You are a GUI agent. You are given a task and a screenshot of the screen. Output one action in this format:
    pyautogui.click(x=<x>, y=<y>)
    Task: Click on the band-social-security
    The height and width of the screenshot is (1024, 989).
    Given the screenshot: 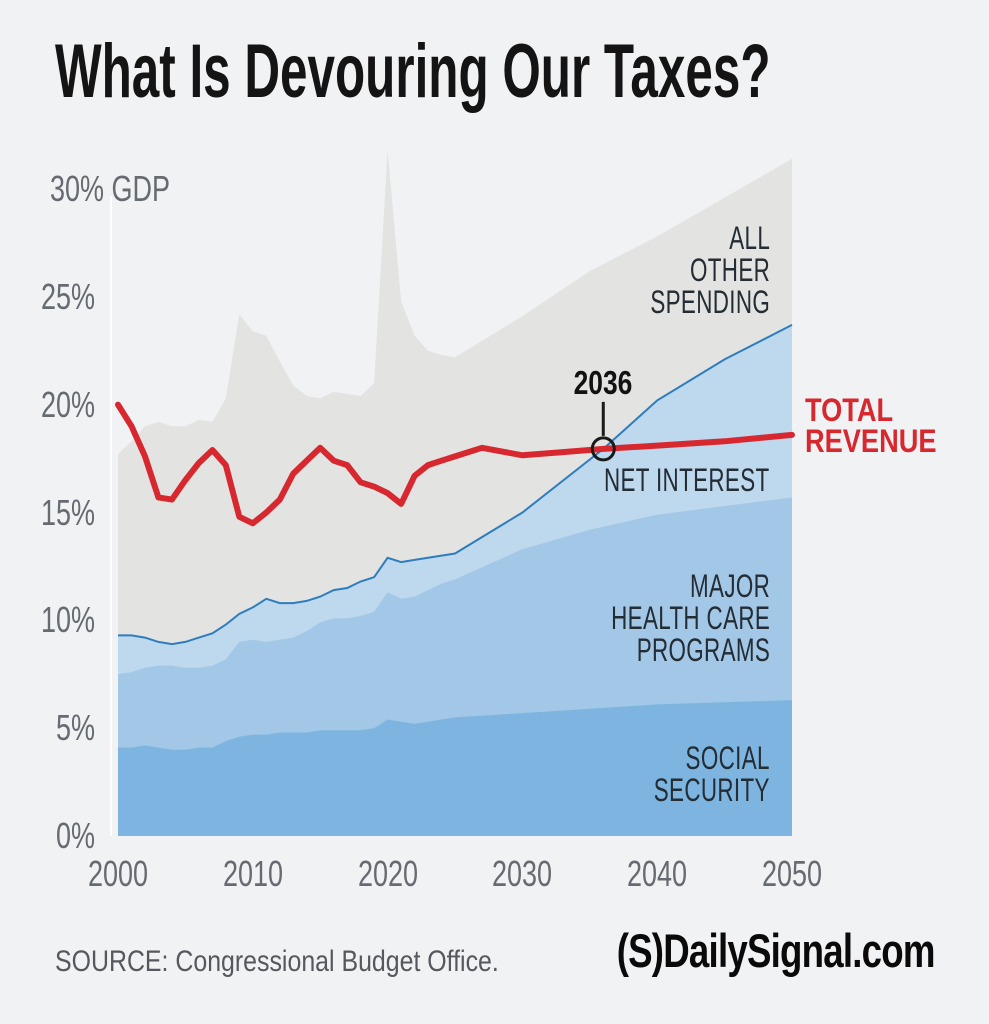 What is the action you would take?
    pyautogui.click(x=455, y=768)
    